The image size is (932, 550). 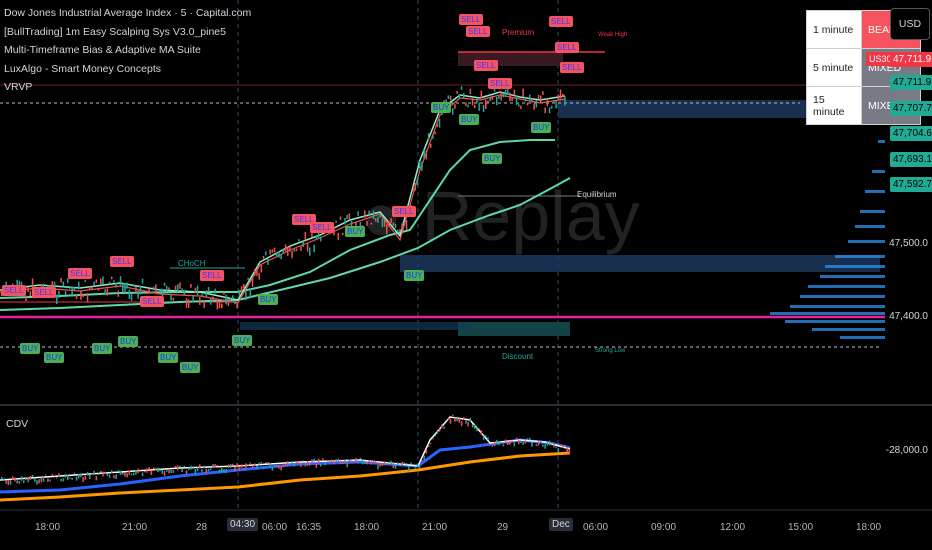 What do you see at coordinates (18, 87) in the screenshot?
I see `legend-indicator-vrvp: VRVP` at bounding box center [18, 87].